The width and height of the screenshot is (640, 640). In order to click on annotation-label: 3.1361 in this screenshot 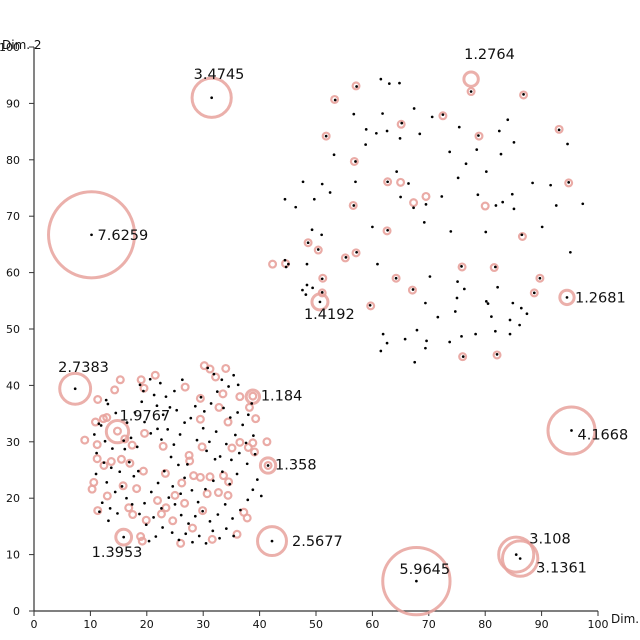, I will do `click(561, 569)`.